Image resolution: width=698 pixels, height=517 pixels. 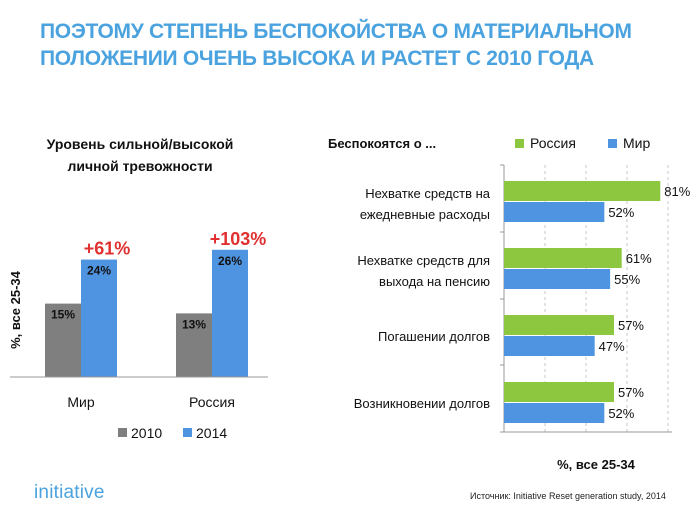 I want to click on legend-swatch-world, so click(x=612, y=143).